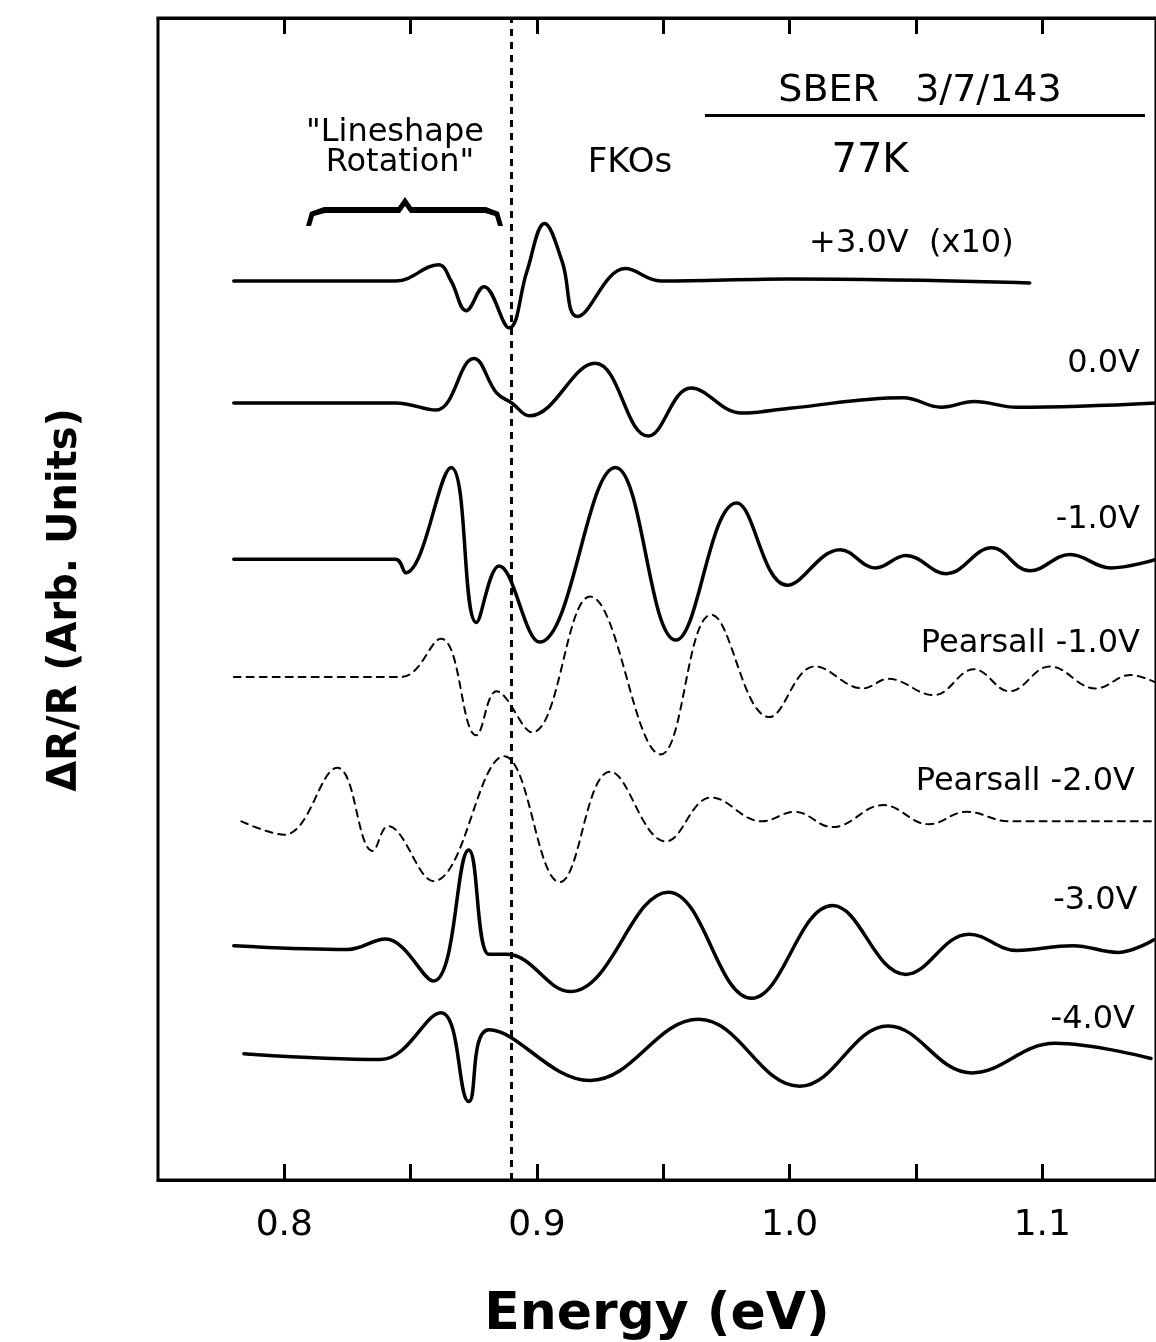 The image size is (1156, 1342). I want to click on text: FKOs, so click(630, 160).